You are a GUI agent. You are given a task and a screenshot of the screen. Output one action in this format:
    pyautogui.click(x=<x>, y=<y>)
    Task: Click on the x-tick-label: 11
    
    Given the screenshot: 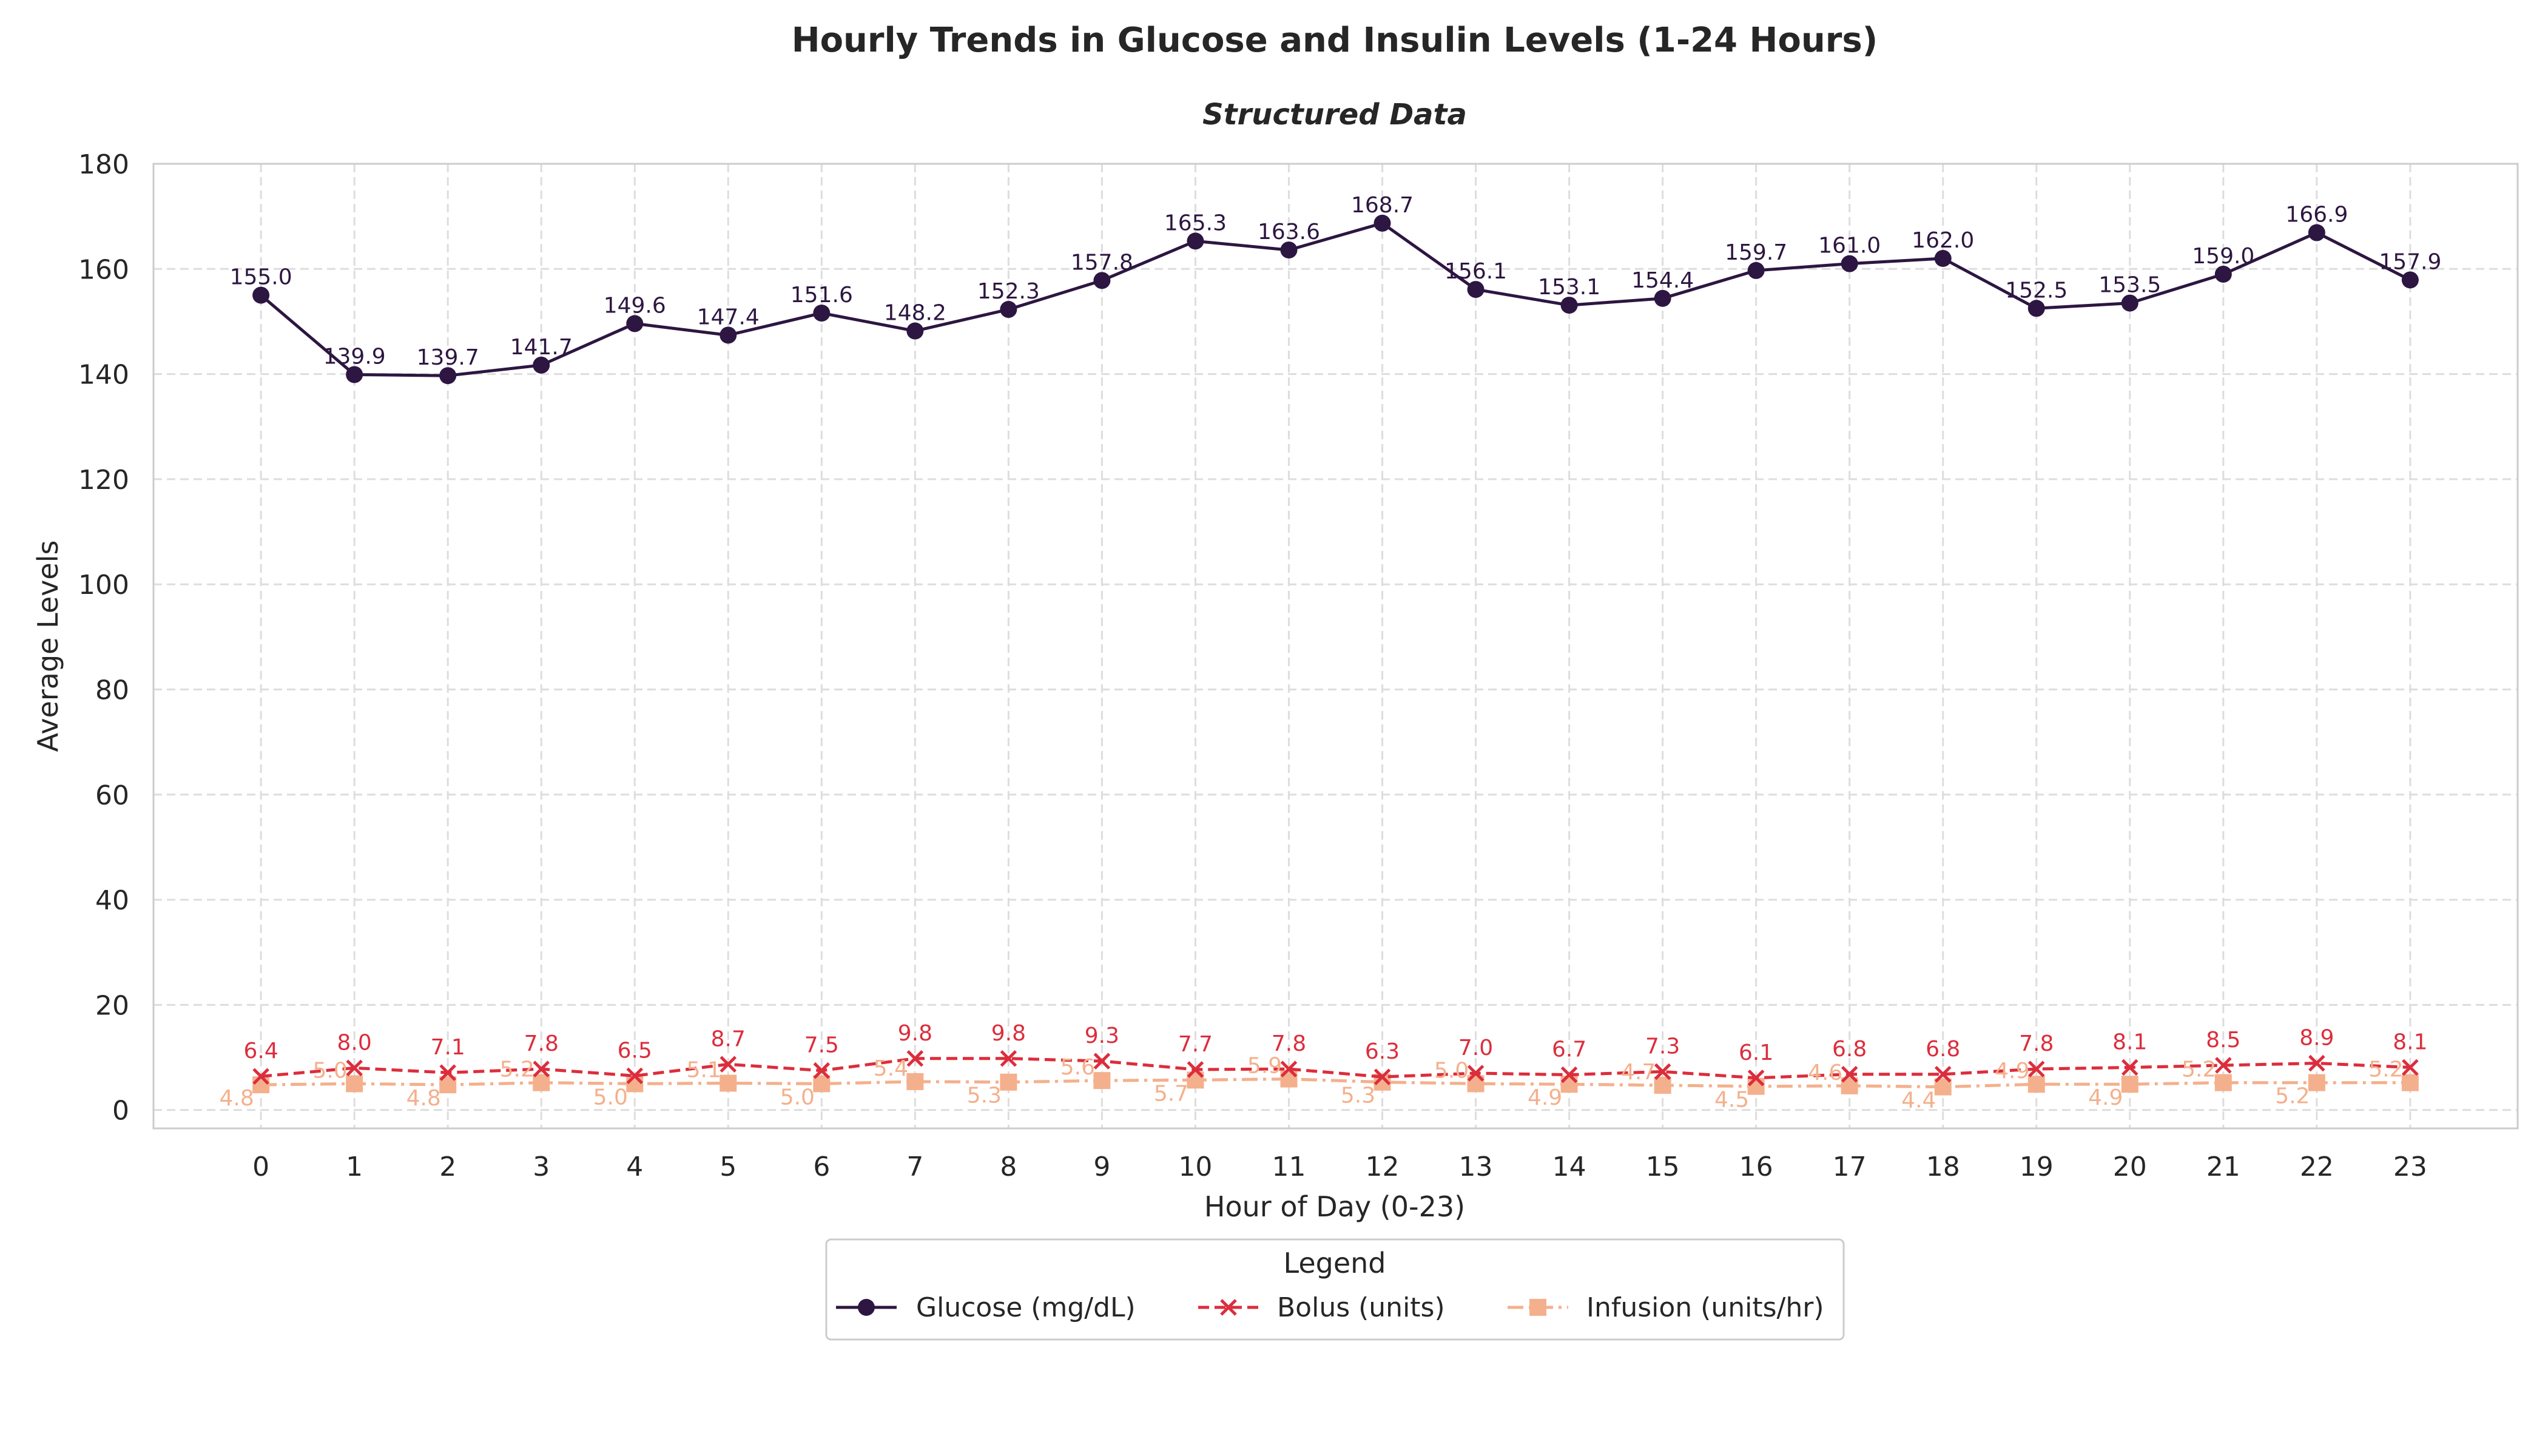 What is the action you would take?
    pyautogui.click(x=1289, y=1166)
    